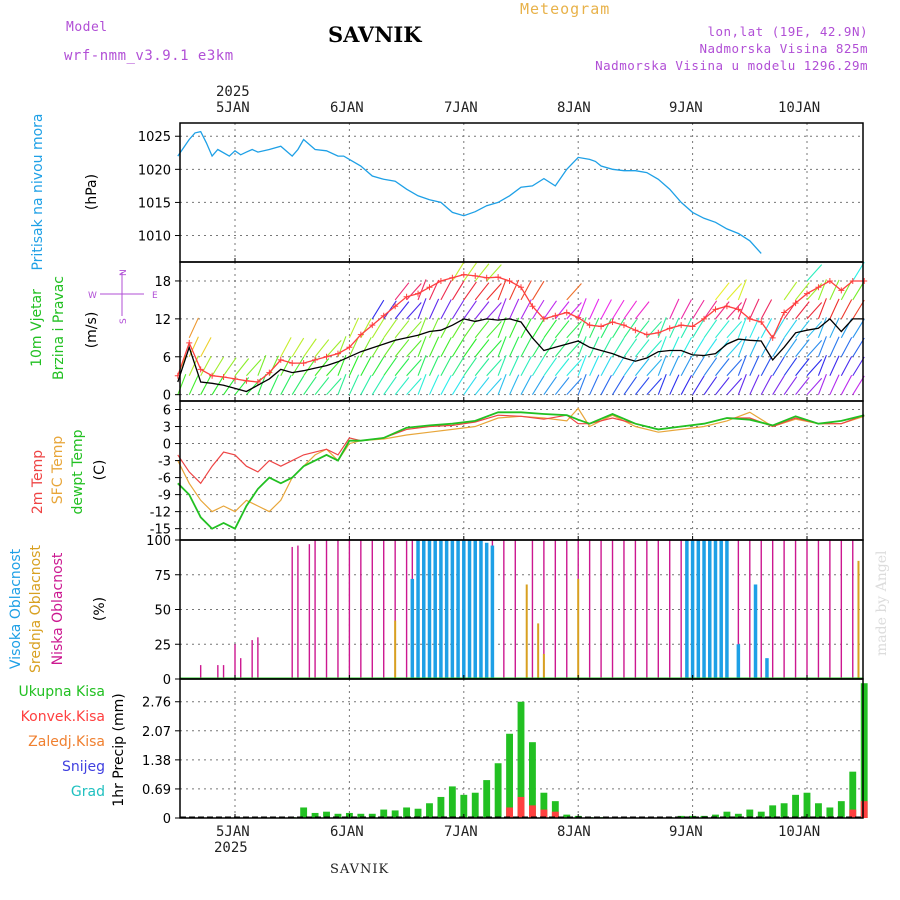  I want to click on day-label-top-2: 6JAN, so click(347, 108).